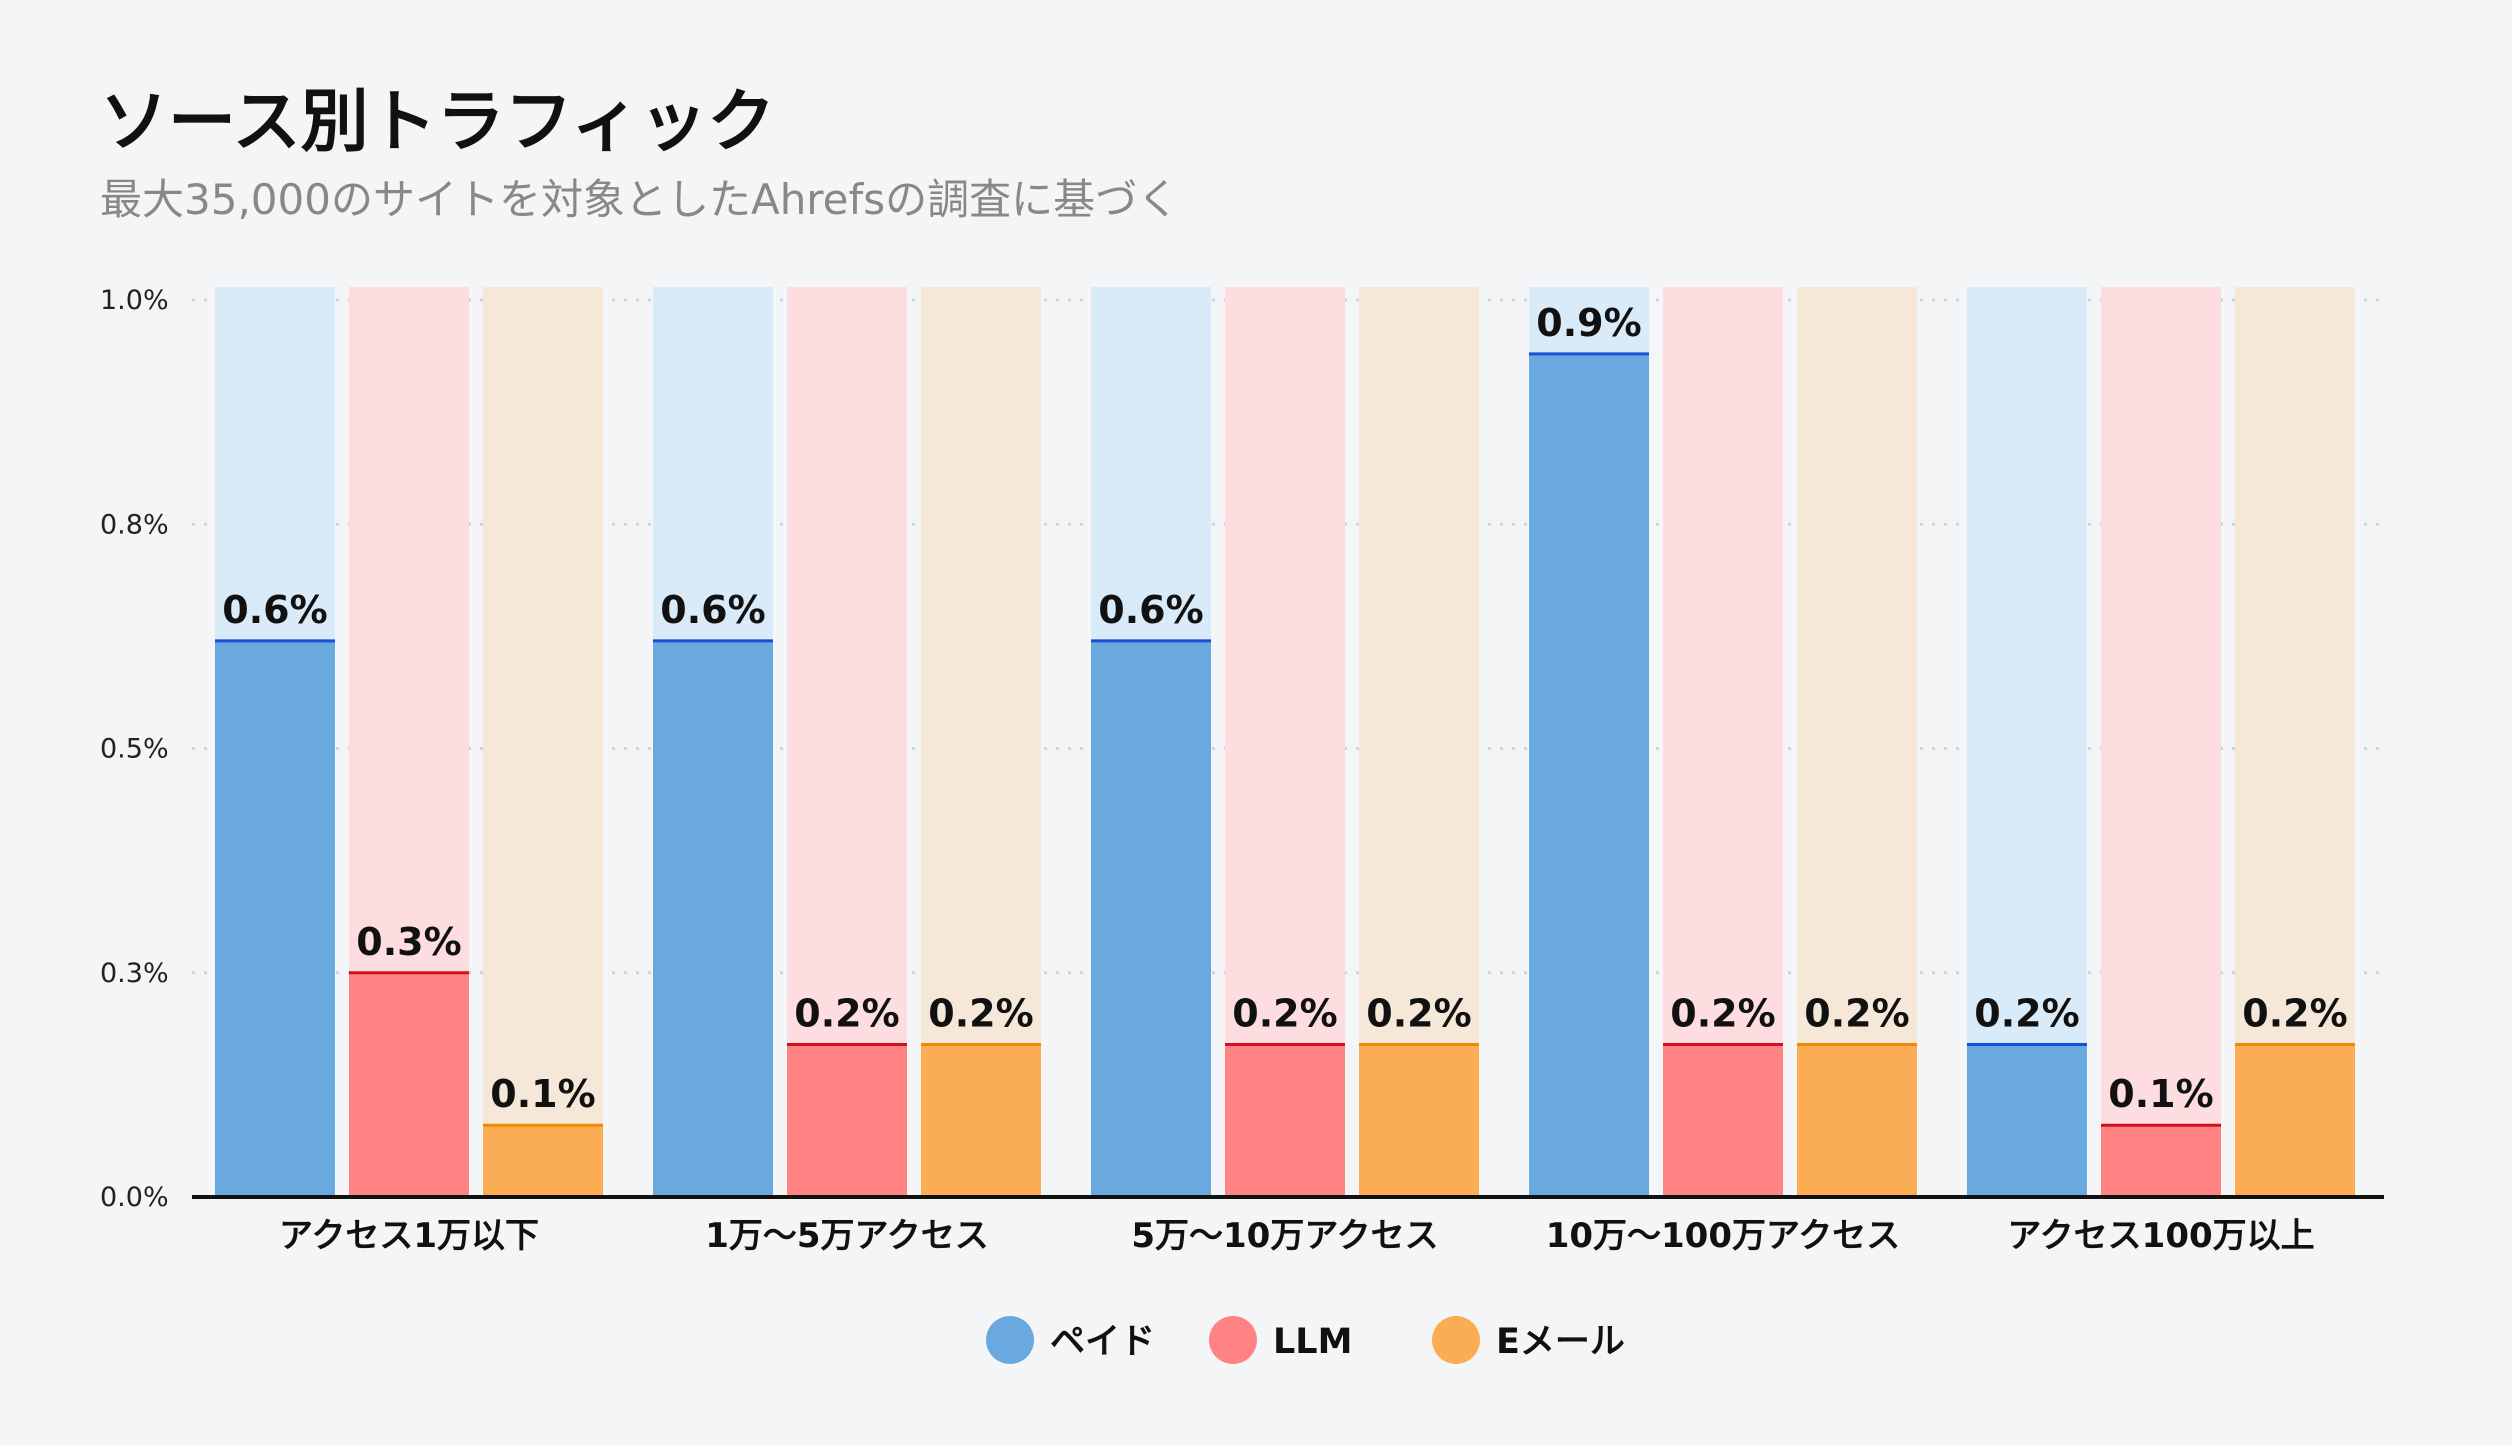 This screenshot has width=2512, height=1445. Describe the element at coordinates (409, 1236) in the screenshot. I see `x-category-label: アクセス1万以下` at that location.